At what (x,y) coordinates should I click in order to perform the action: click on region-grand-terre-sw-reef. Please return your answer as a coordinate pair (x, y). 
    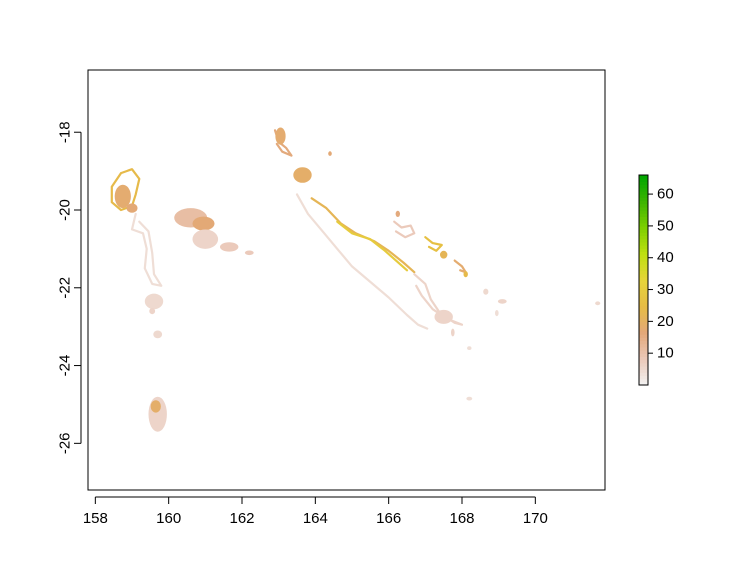
    Looking at the image, I should click on (362, 261).